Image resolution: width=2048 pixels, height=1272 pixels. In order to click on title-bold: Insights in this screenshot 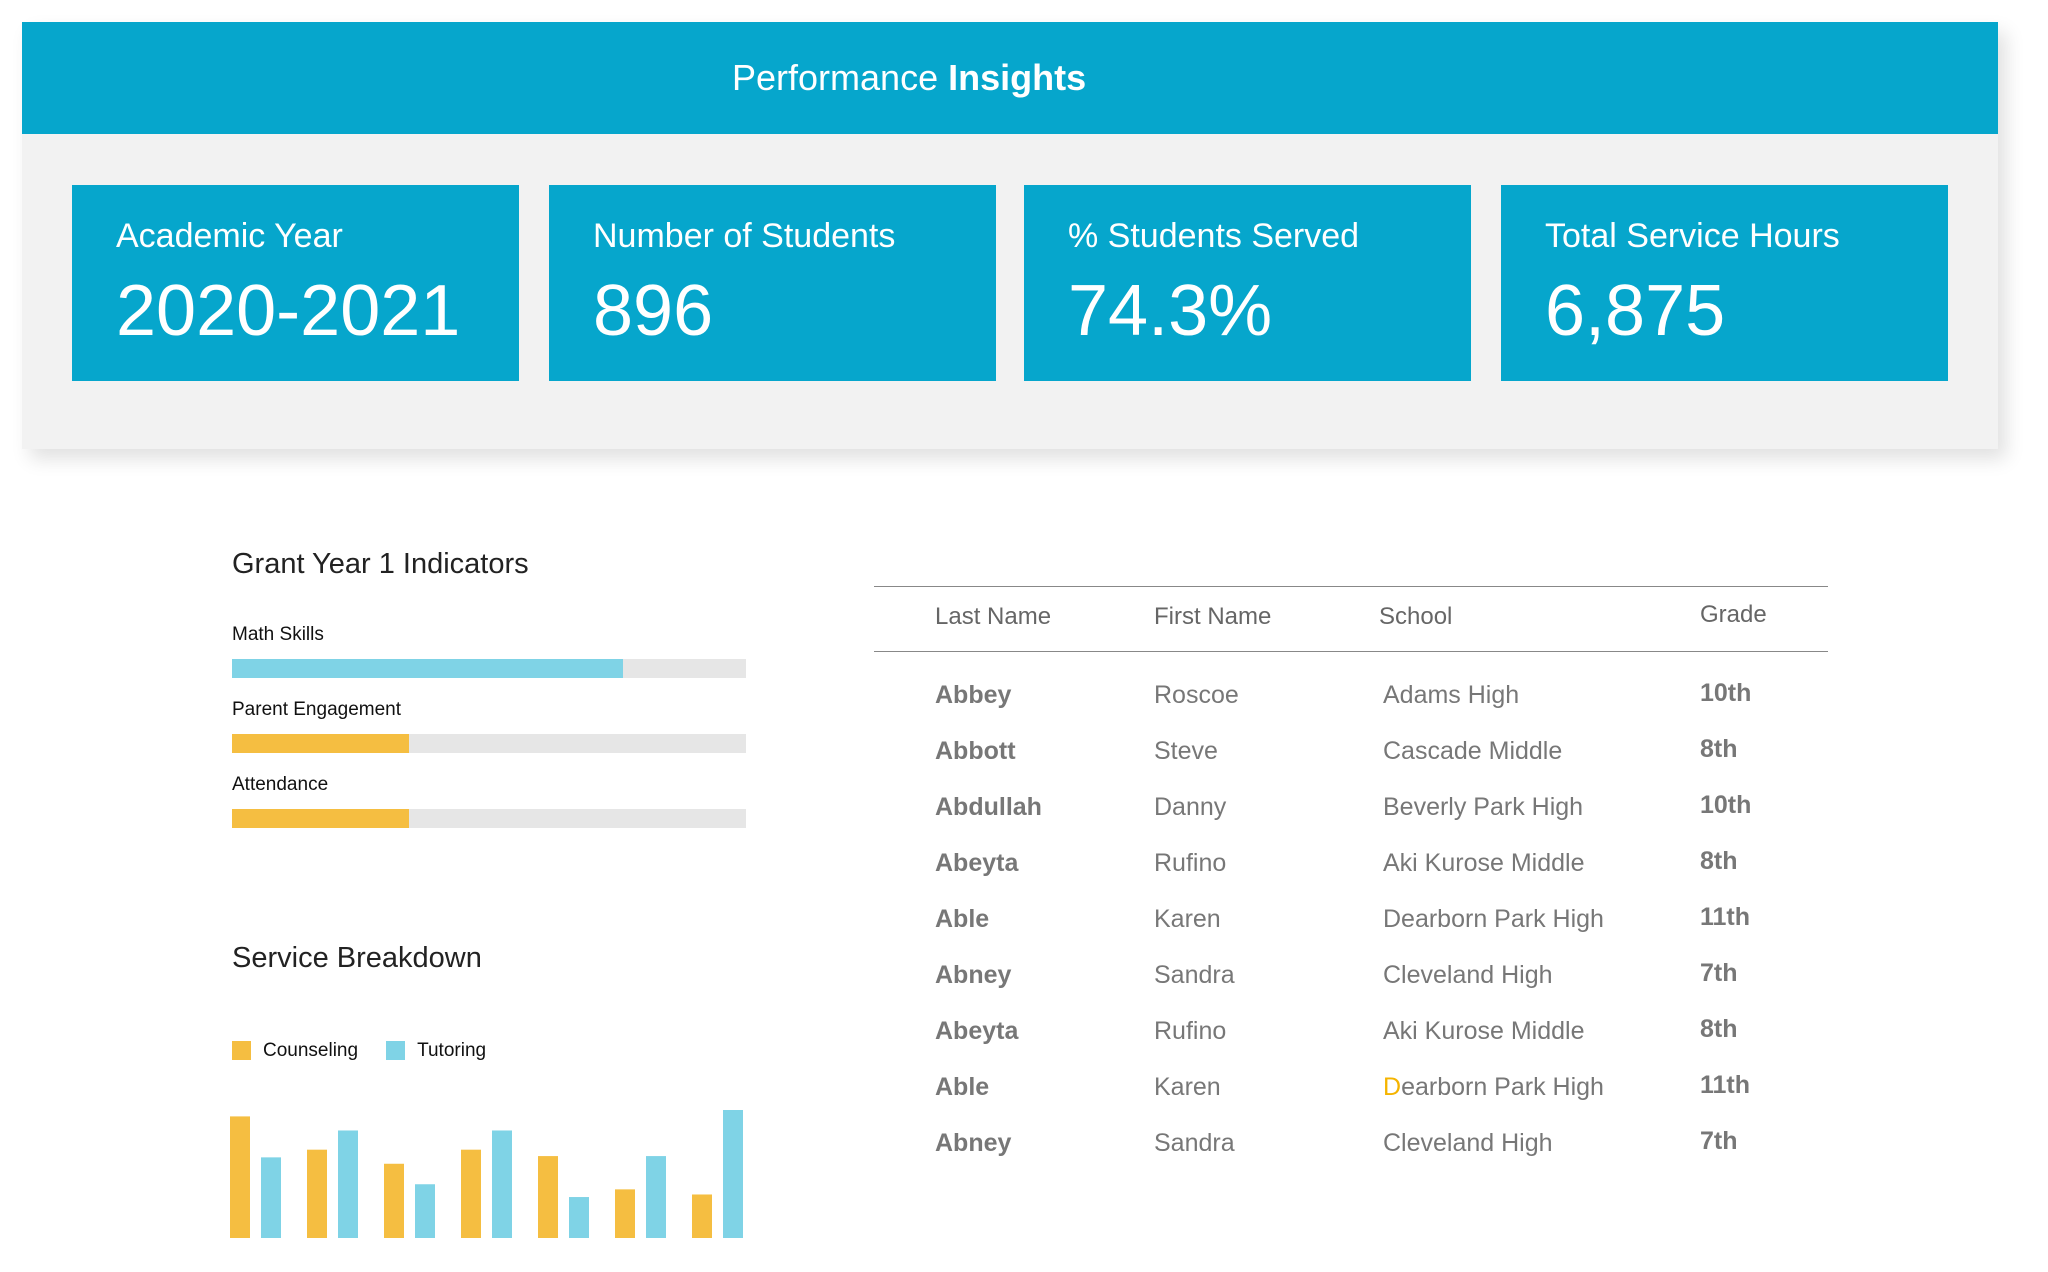, I will do `click(1017, 77)`.